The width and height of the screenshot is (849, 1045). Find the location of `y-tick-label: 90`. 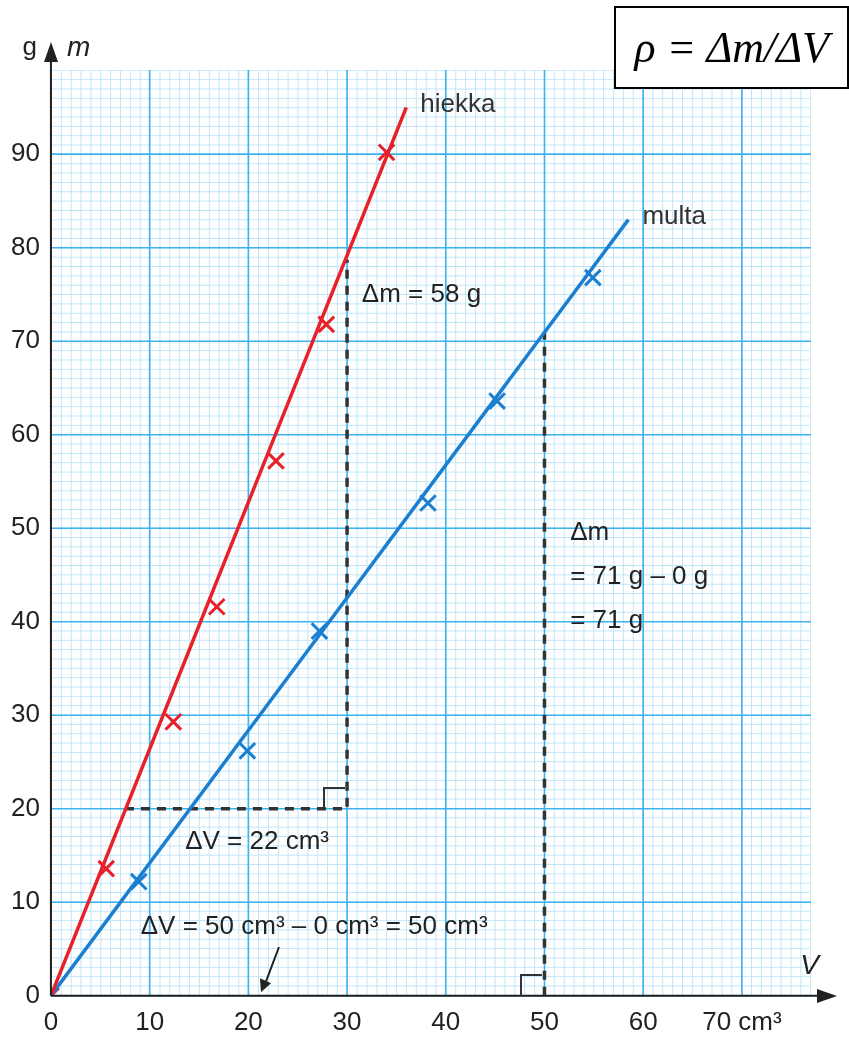

y-tick-label: 90 is located at coordinates (25, 152).